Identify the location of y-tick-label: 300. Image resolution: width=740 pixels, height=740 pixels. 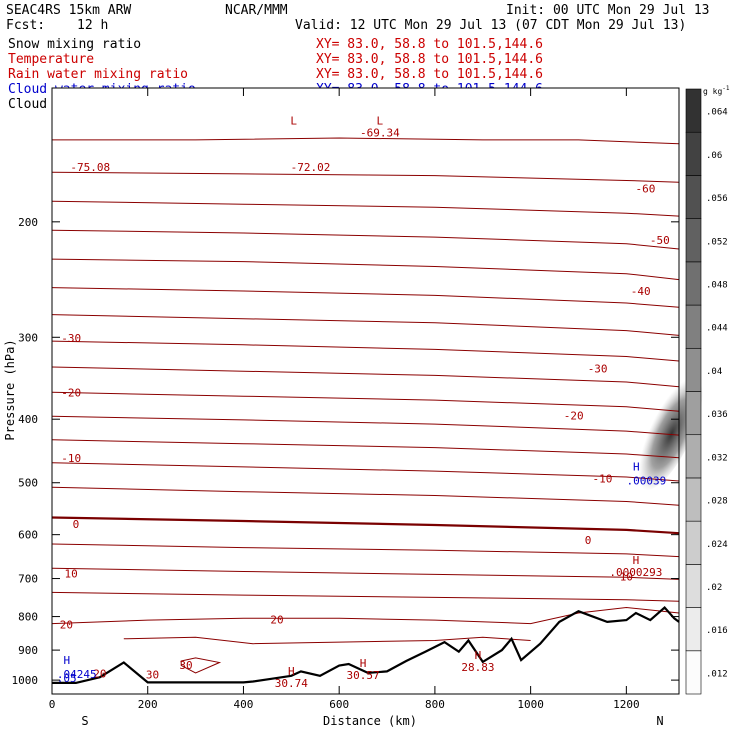
(28, 337).